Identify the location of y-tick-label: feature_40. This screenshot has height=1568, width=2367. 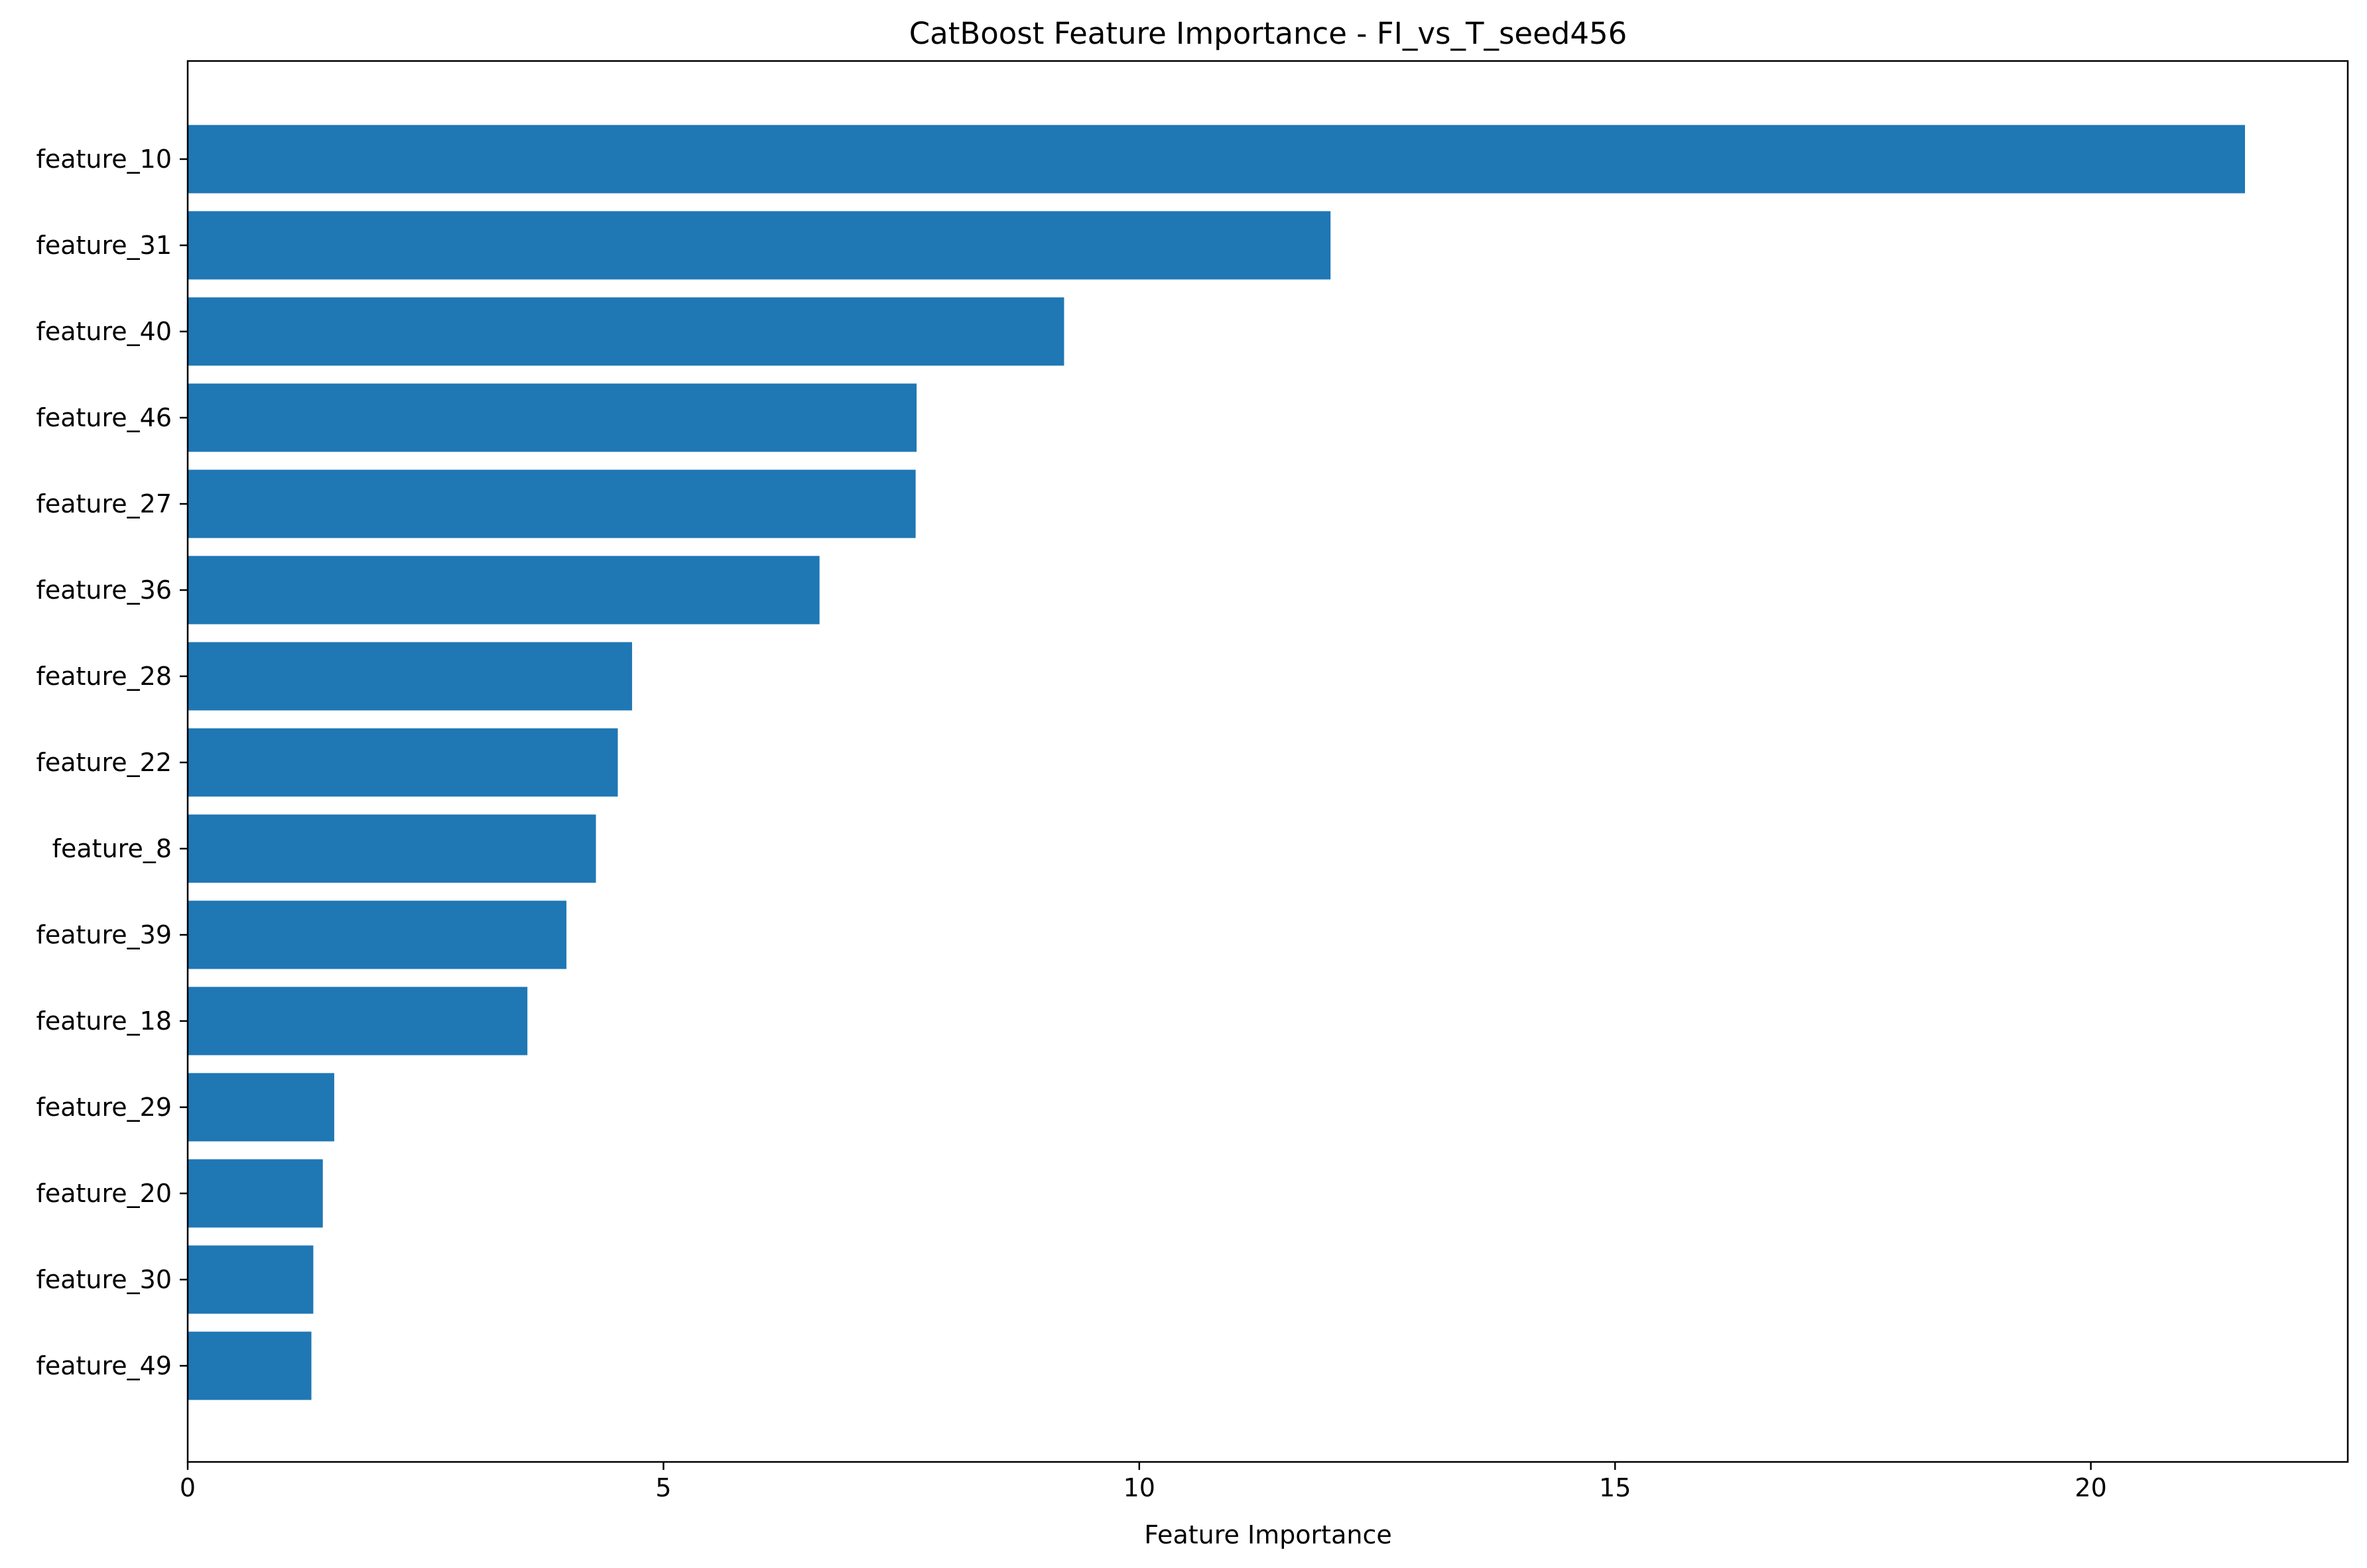
(104, 331).